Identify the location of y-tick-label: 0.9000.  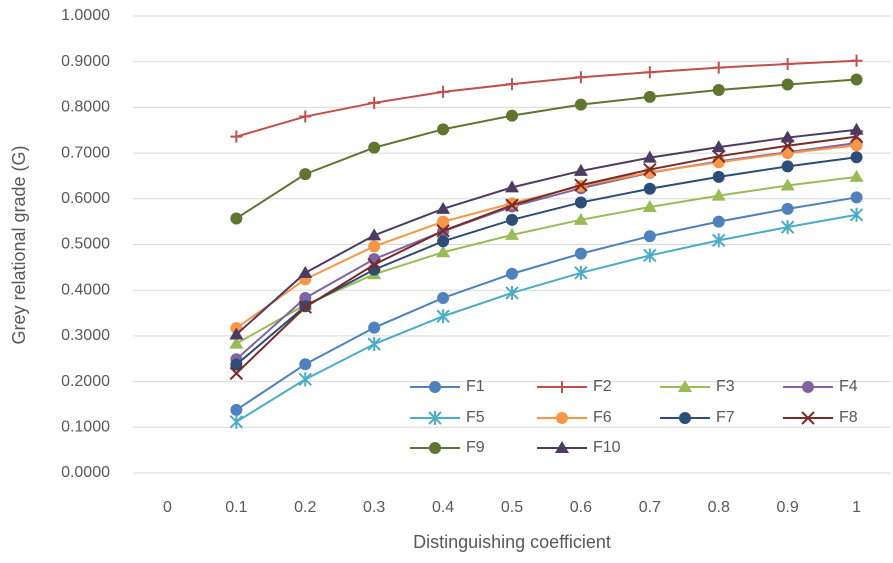
(85, 61).